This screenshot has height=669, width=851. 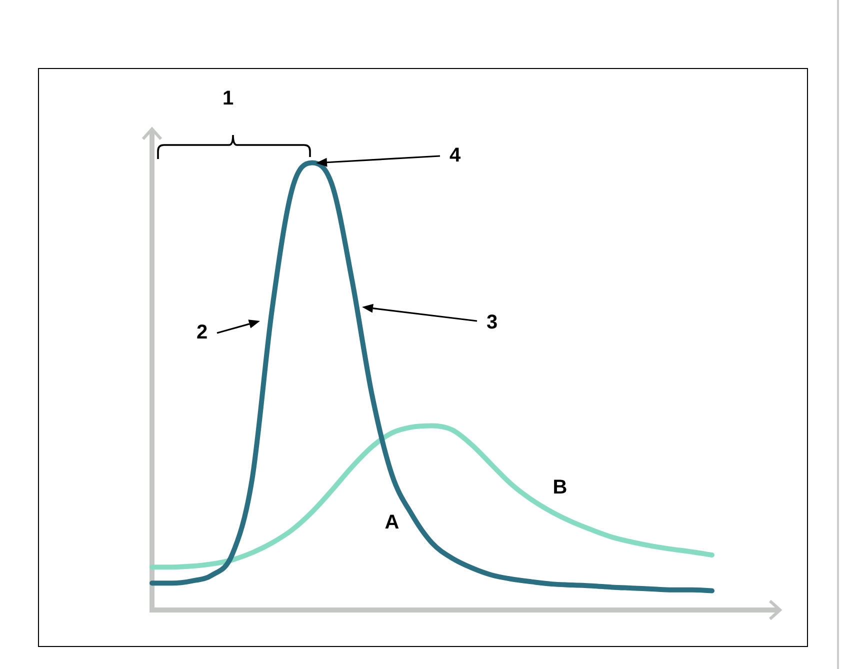 I want to click on text: 1, so click(x=228, y=98).